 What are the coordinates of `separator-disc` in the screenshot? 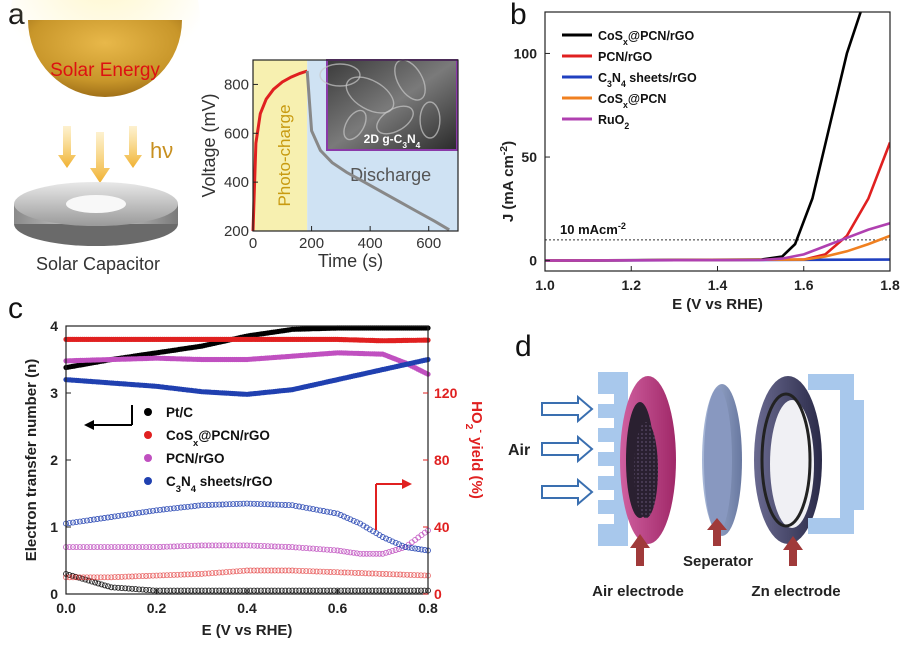 It's located at (722, 460).